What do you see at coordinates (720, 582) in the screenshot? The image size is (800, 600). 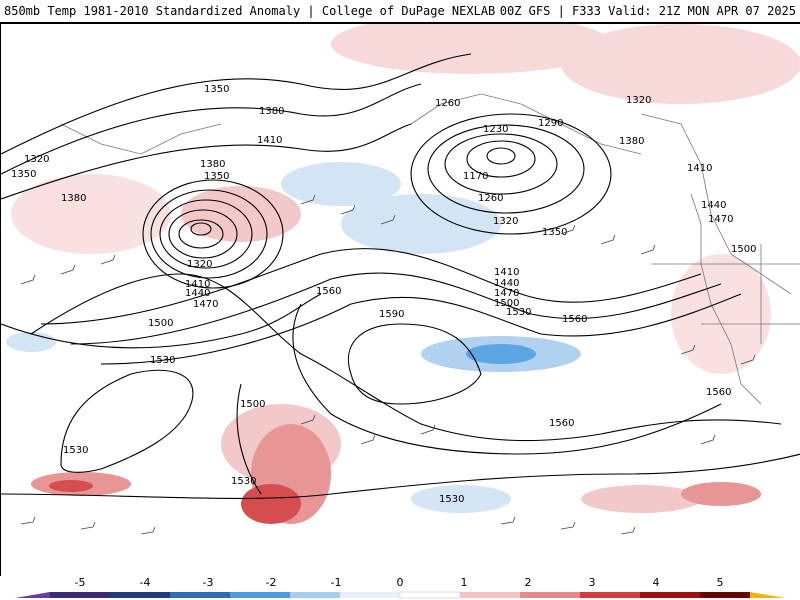 I see `colorbar-tick-label: 5` at bounding box center [720, 582].